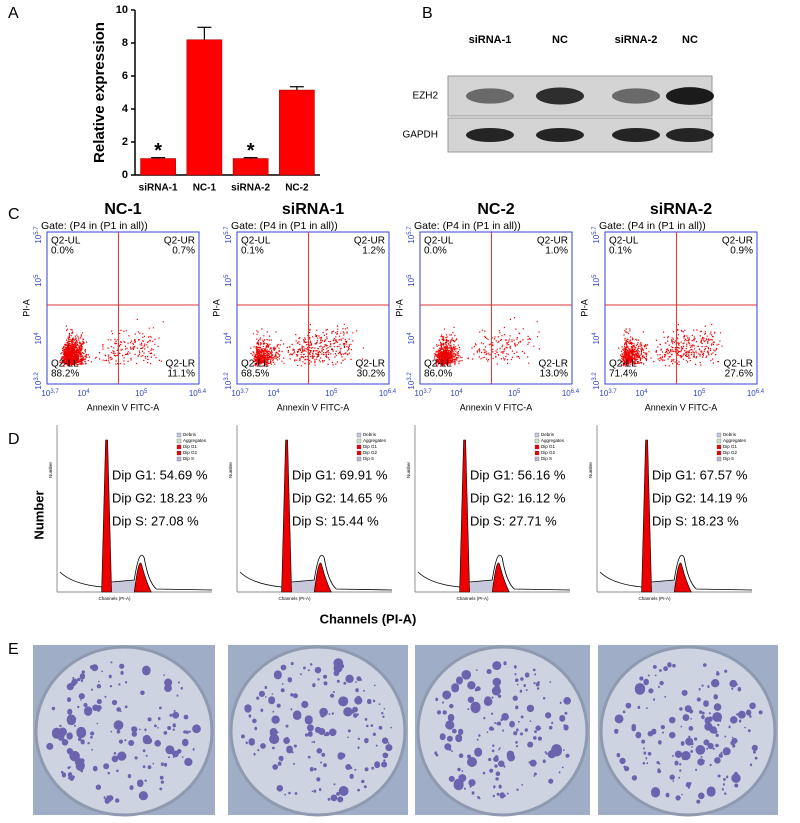  Describe the element at coordinates (313, 308) in the screenshot. I see `plot-frame` at that location.